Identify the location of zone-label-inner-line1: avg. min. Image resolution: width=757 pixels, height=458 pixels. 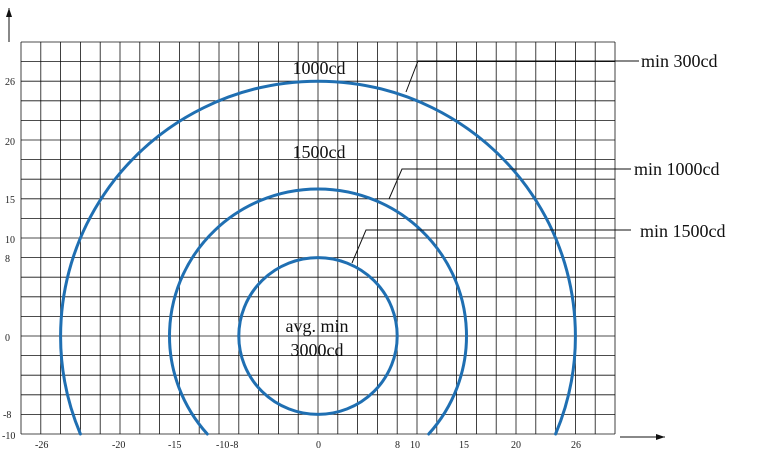
(317, 326).